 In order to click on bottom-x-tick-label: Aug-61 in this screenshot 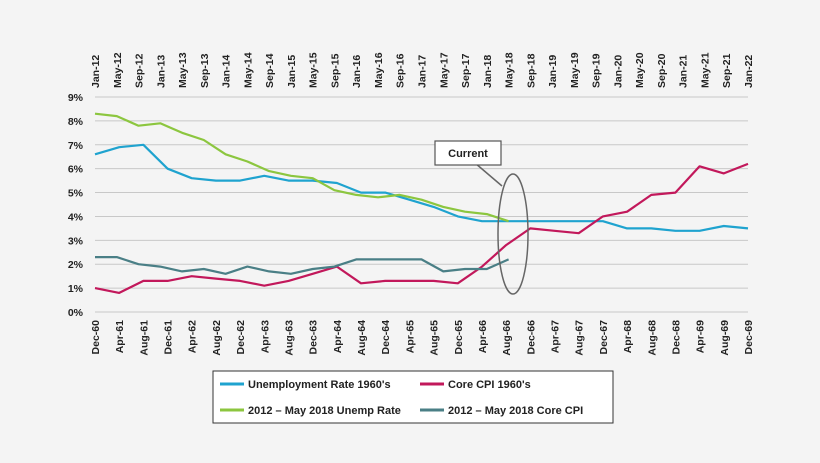, I will do `click(144, 338)`.